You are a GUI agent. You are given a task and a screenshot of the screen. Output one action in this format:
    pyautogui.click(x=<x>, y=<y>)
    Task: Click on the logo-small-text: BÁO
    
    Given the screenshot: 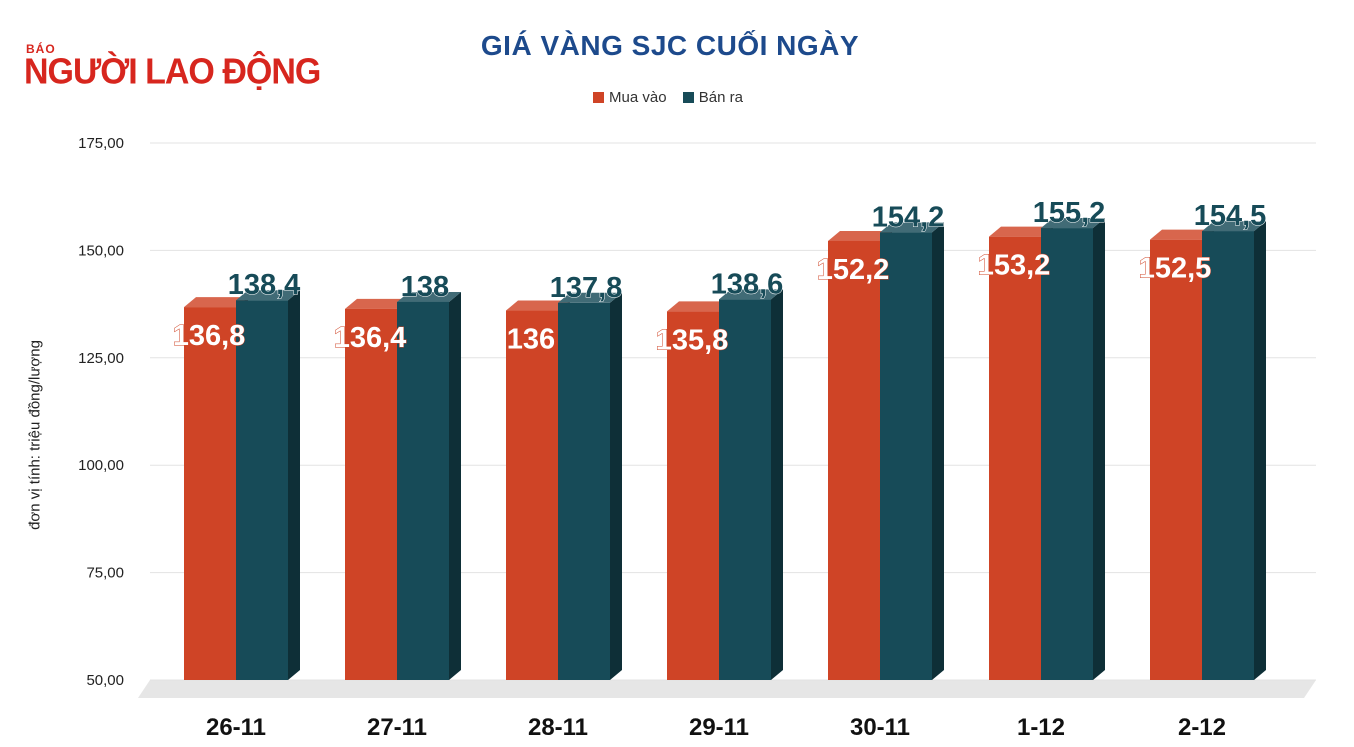 What is the action you would take?
    pyautogui.click(x=41, y=49)
    